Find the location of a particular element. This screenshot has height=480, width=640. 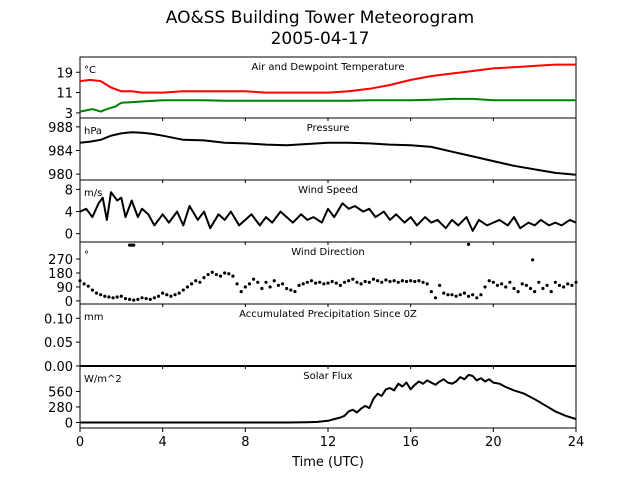

y-tick-label-precipitation: 0.10 is located at coordinates (58, 319).